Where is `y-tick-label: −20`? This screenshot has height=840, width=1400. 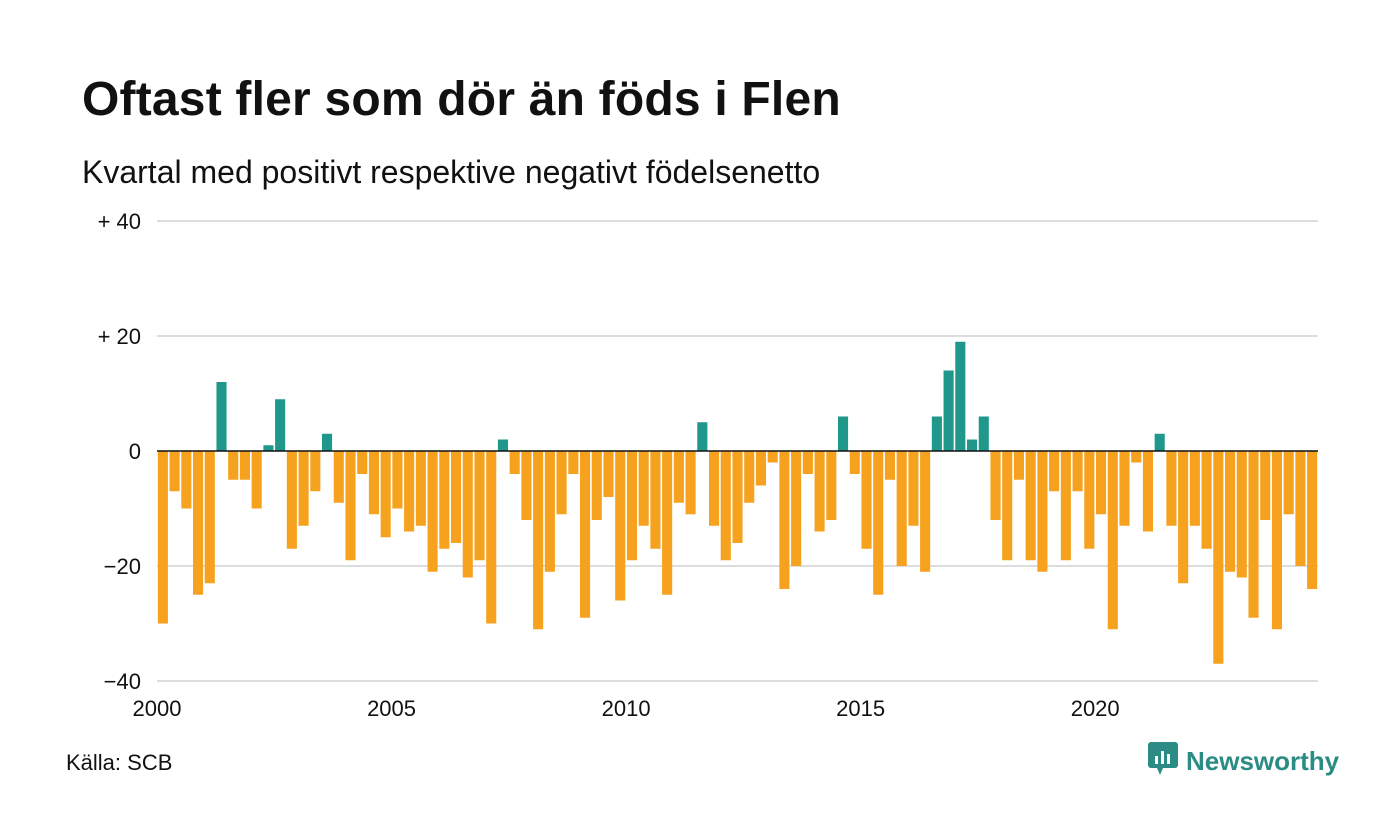 y-tick-label: −20 is located at coordinates (122, 566).